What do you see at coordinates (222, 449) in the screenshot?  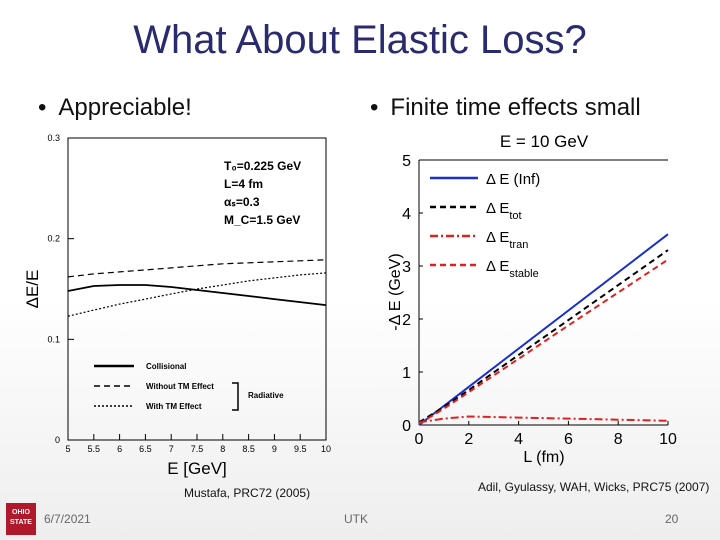 I see `x-tick-label-left: 8` at bounding box center [222, 449].